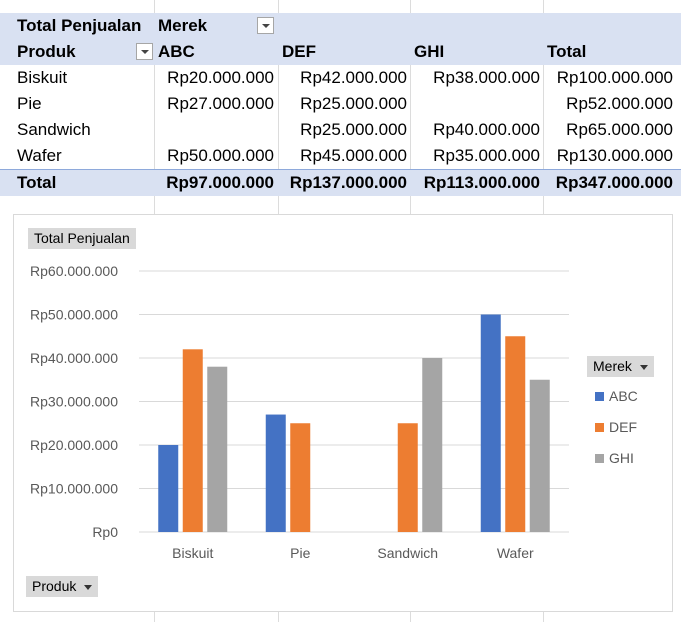  Describe the element at coordinates (486, 77) in the screenshot. I see `pivot-cell: Rp38.000.000` at that location.